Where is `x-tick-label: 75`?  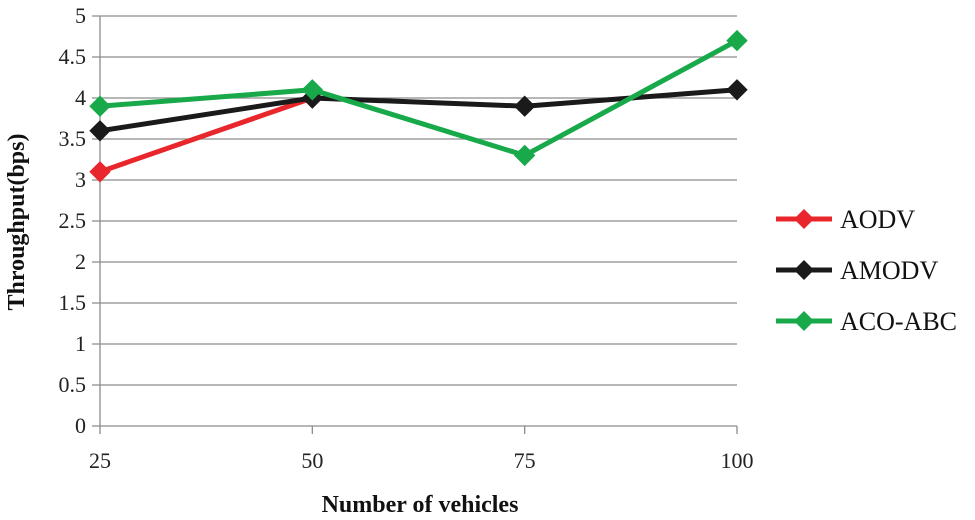 x-tick-label: 75 is located at coordinates (525, 460).